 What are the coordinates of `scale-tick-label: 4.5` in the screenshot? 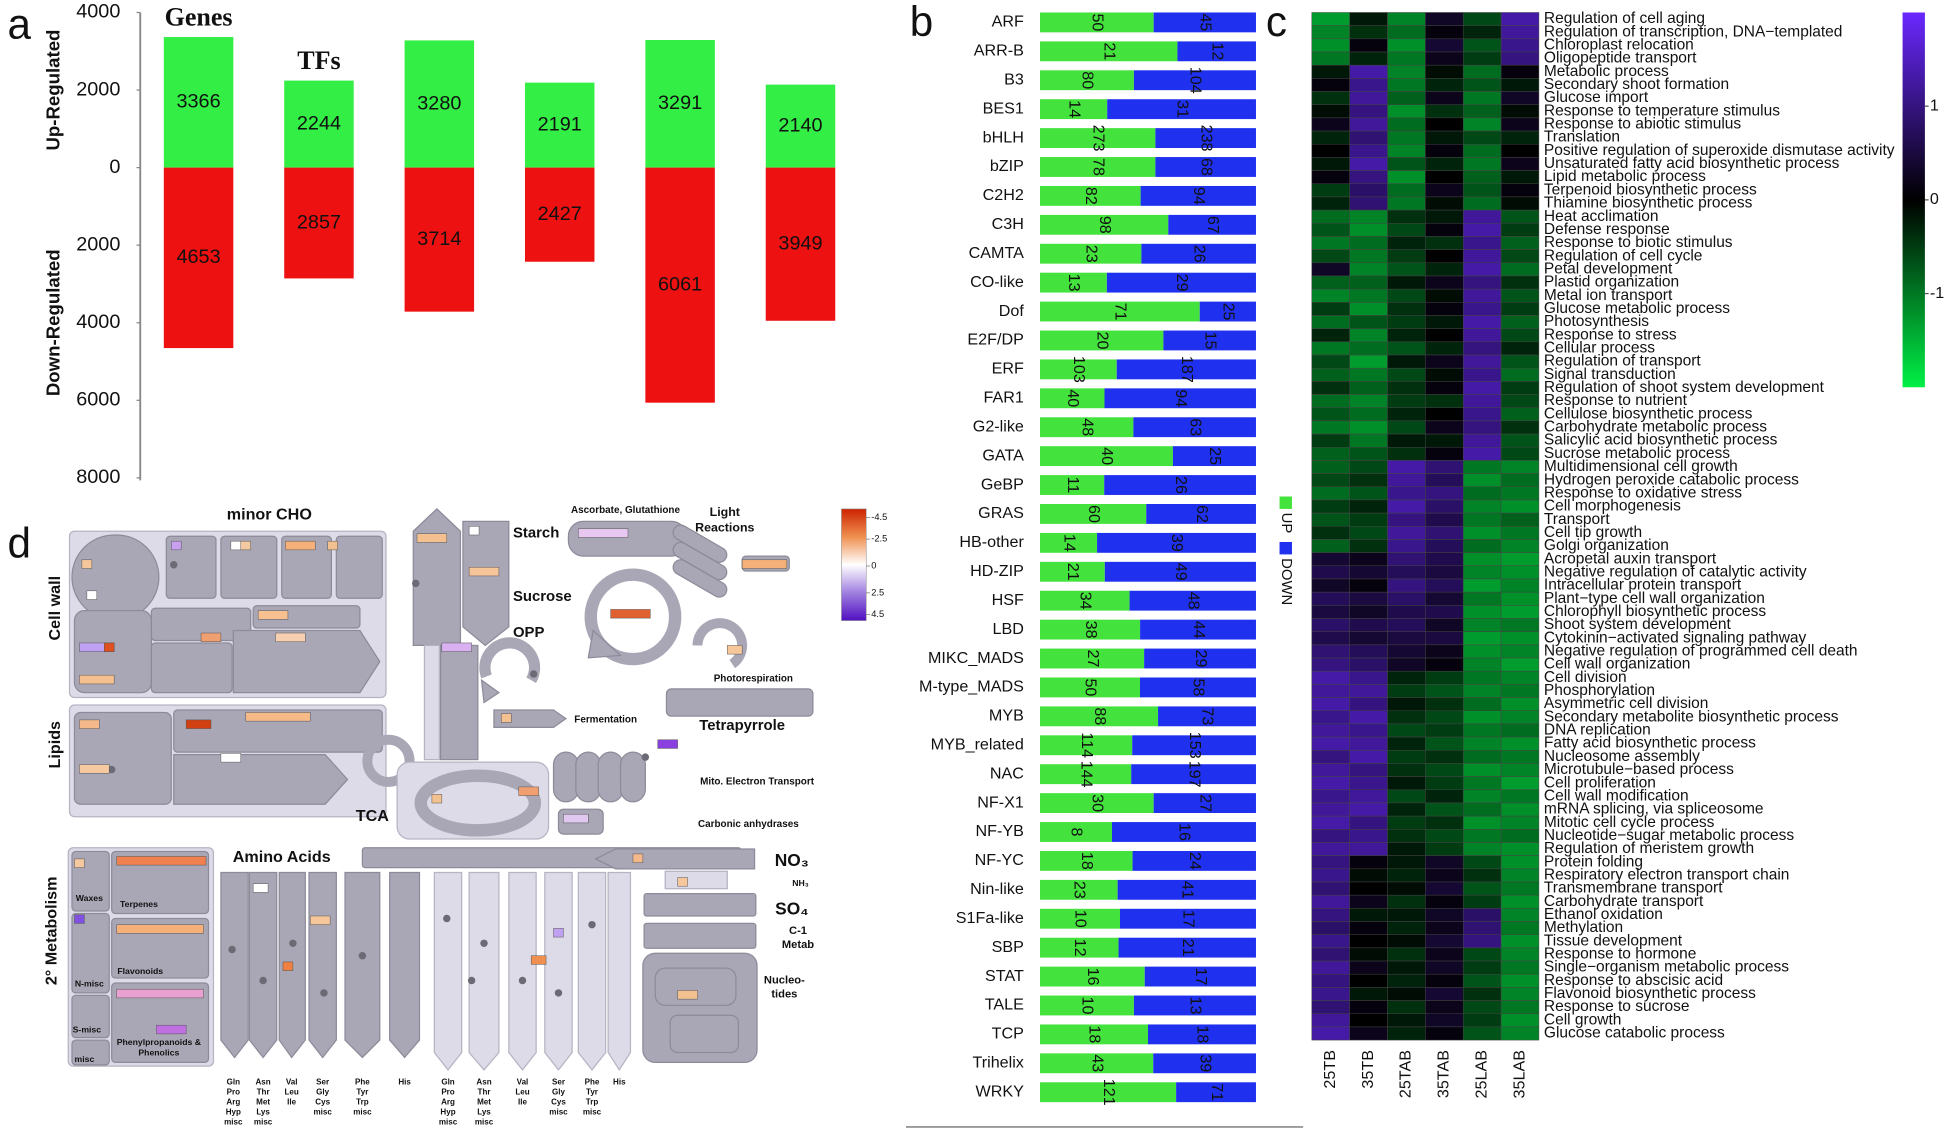 It's located at (877, 614).